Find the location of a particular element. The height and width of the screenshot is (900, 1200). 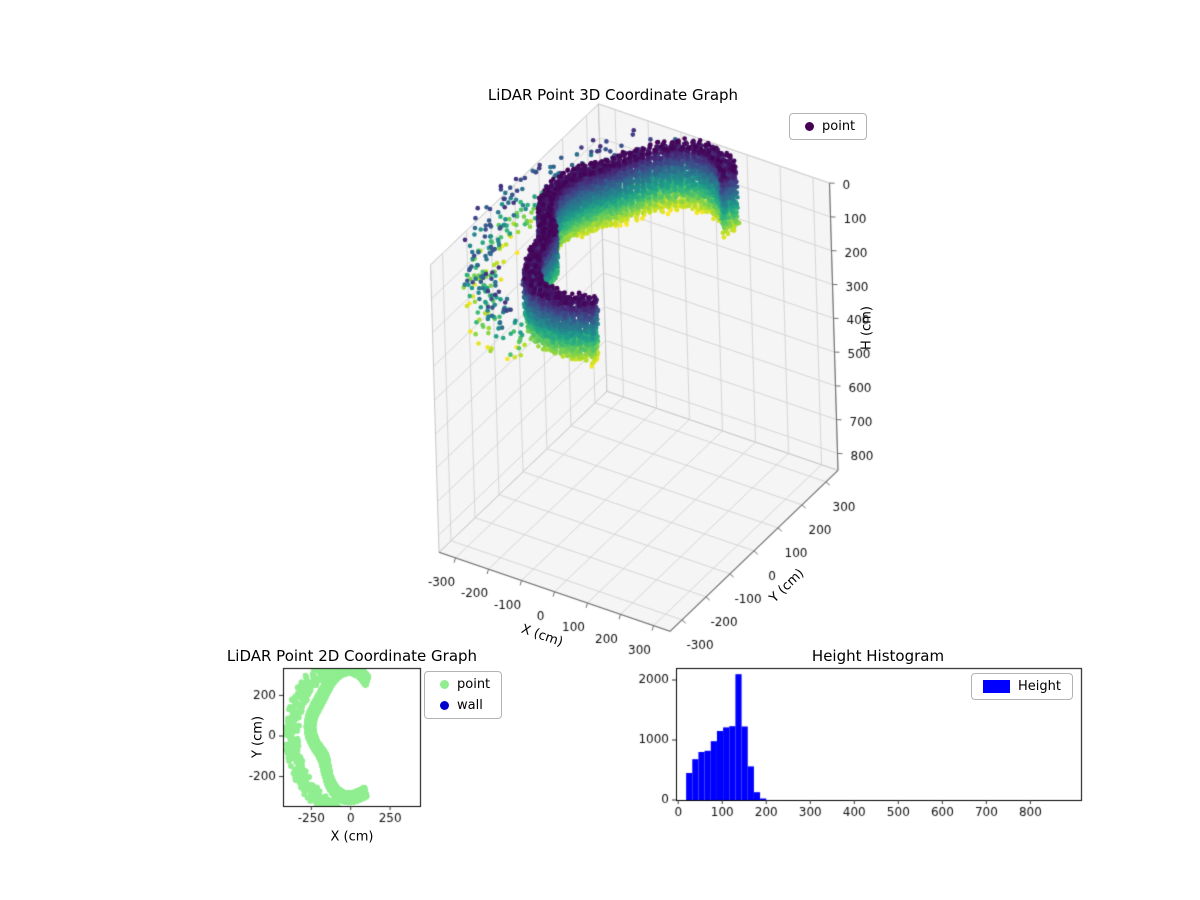

axis-label-3d-z: H (cm) is located at coordinates (867, 328).